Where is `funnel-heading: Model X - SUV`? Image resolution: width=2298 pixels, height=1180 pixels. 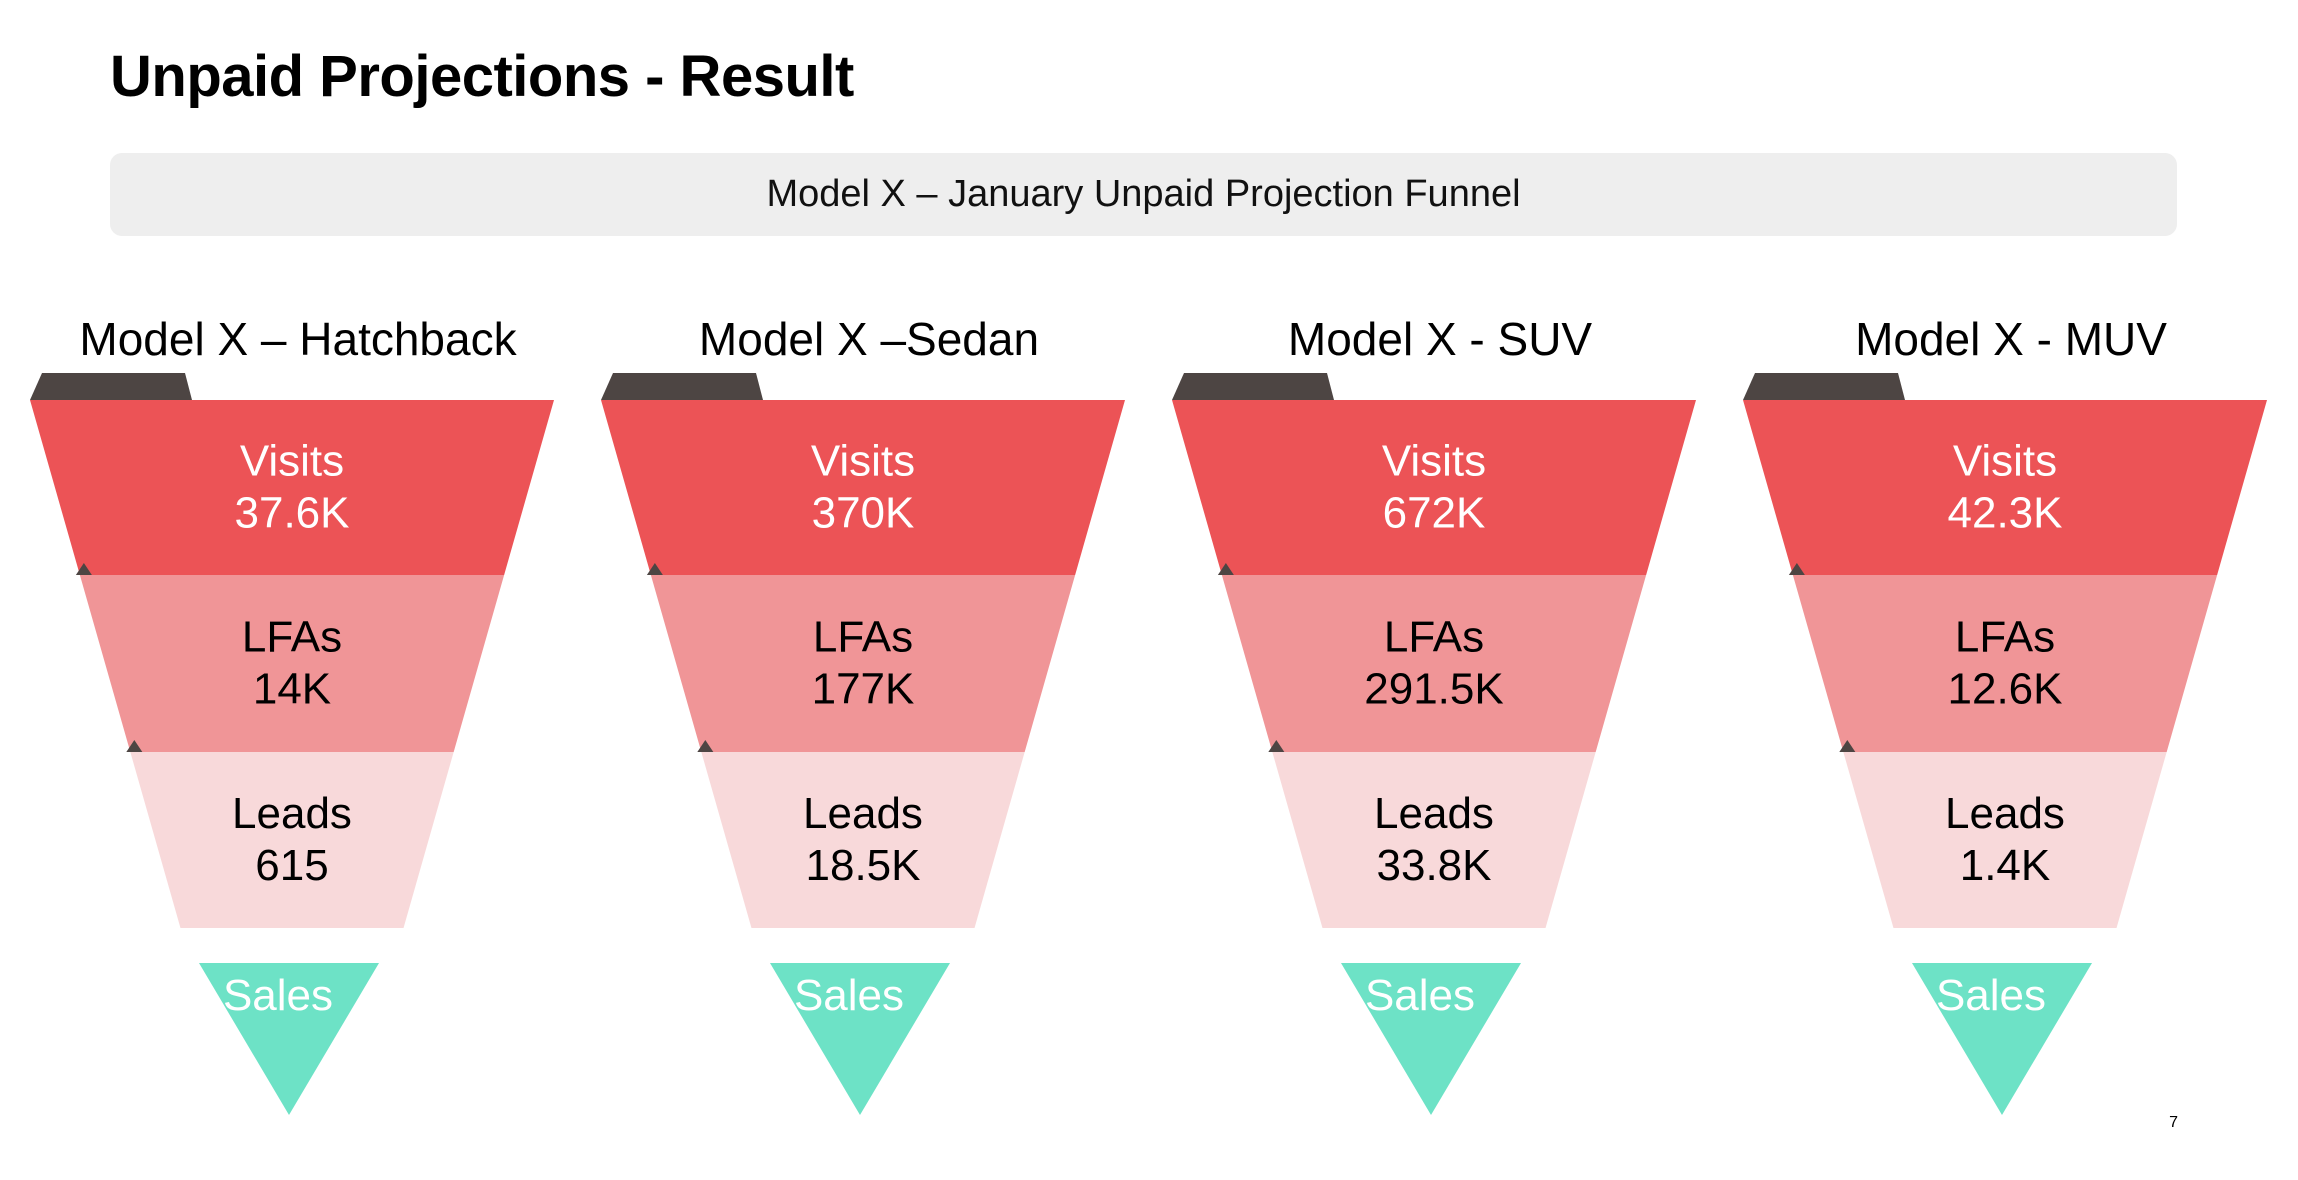
funnel-heading: Model X - SUV is located at coordinates (1440, 339).